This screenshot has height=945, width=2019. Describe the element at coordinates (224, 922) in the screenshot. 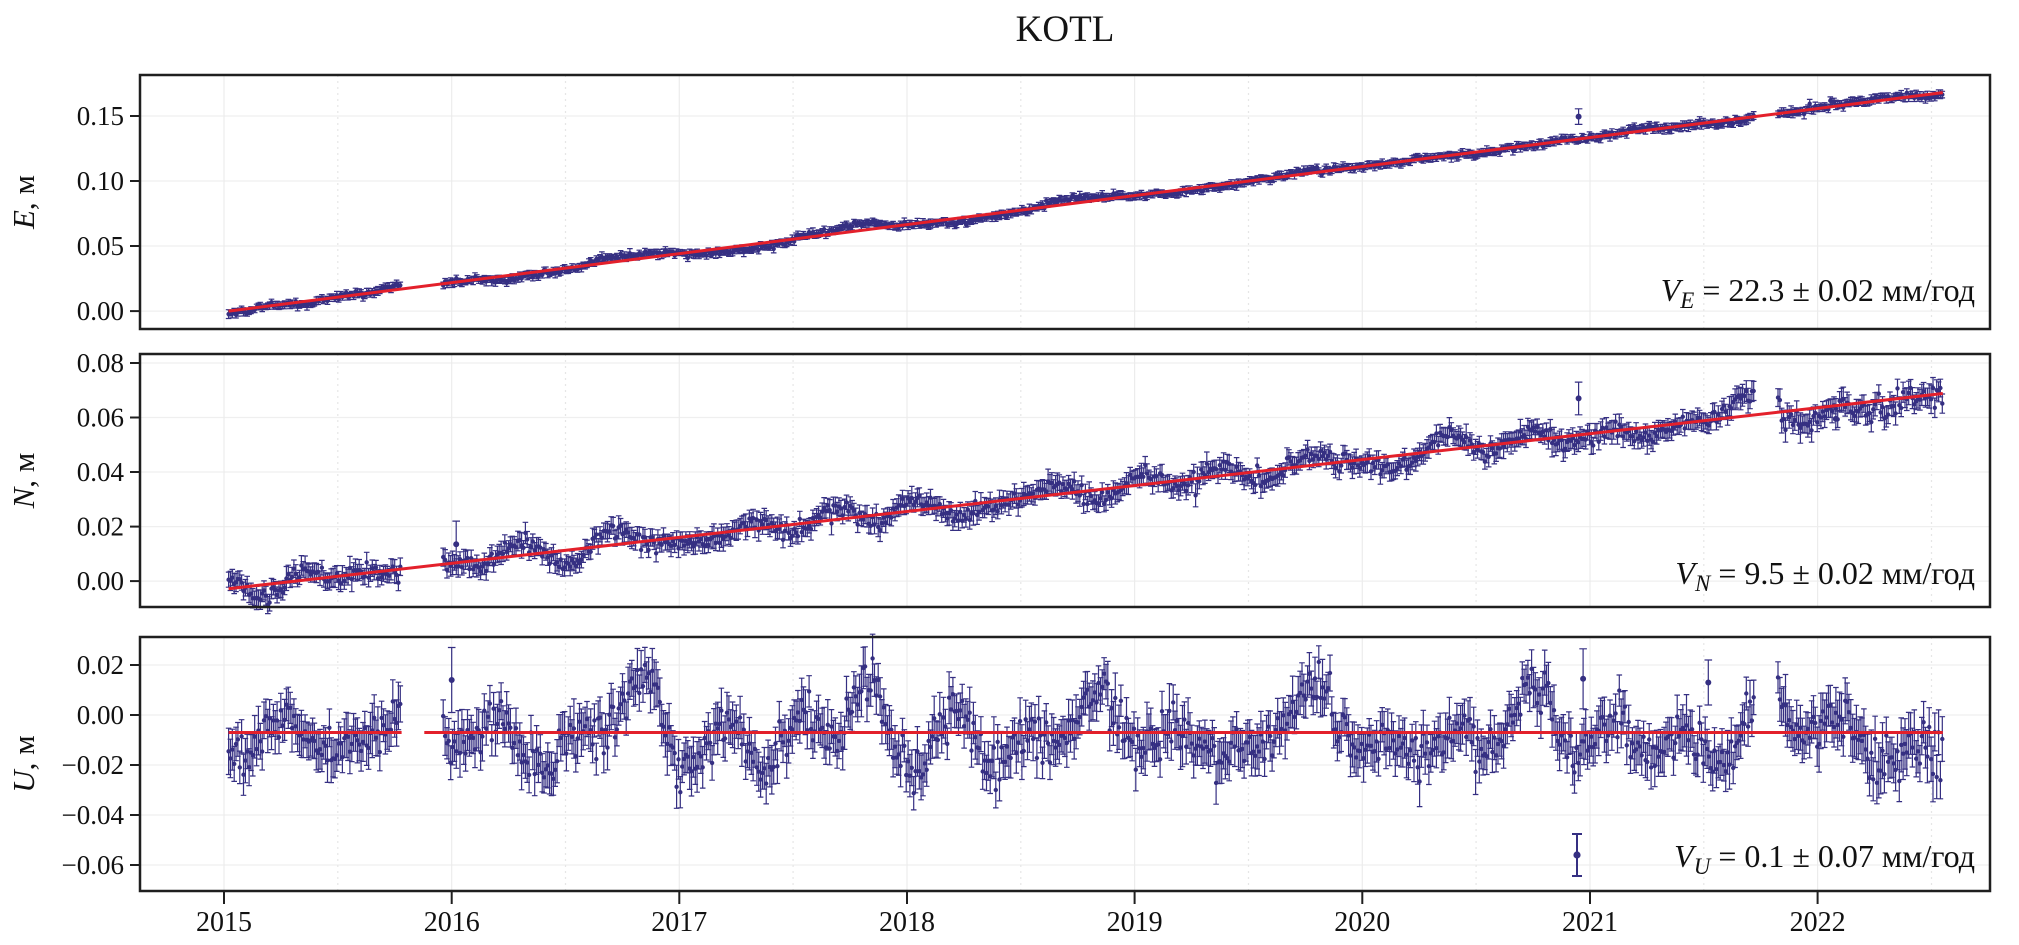

I see `x-tick-label: 2015` at that location.